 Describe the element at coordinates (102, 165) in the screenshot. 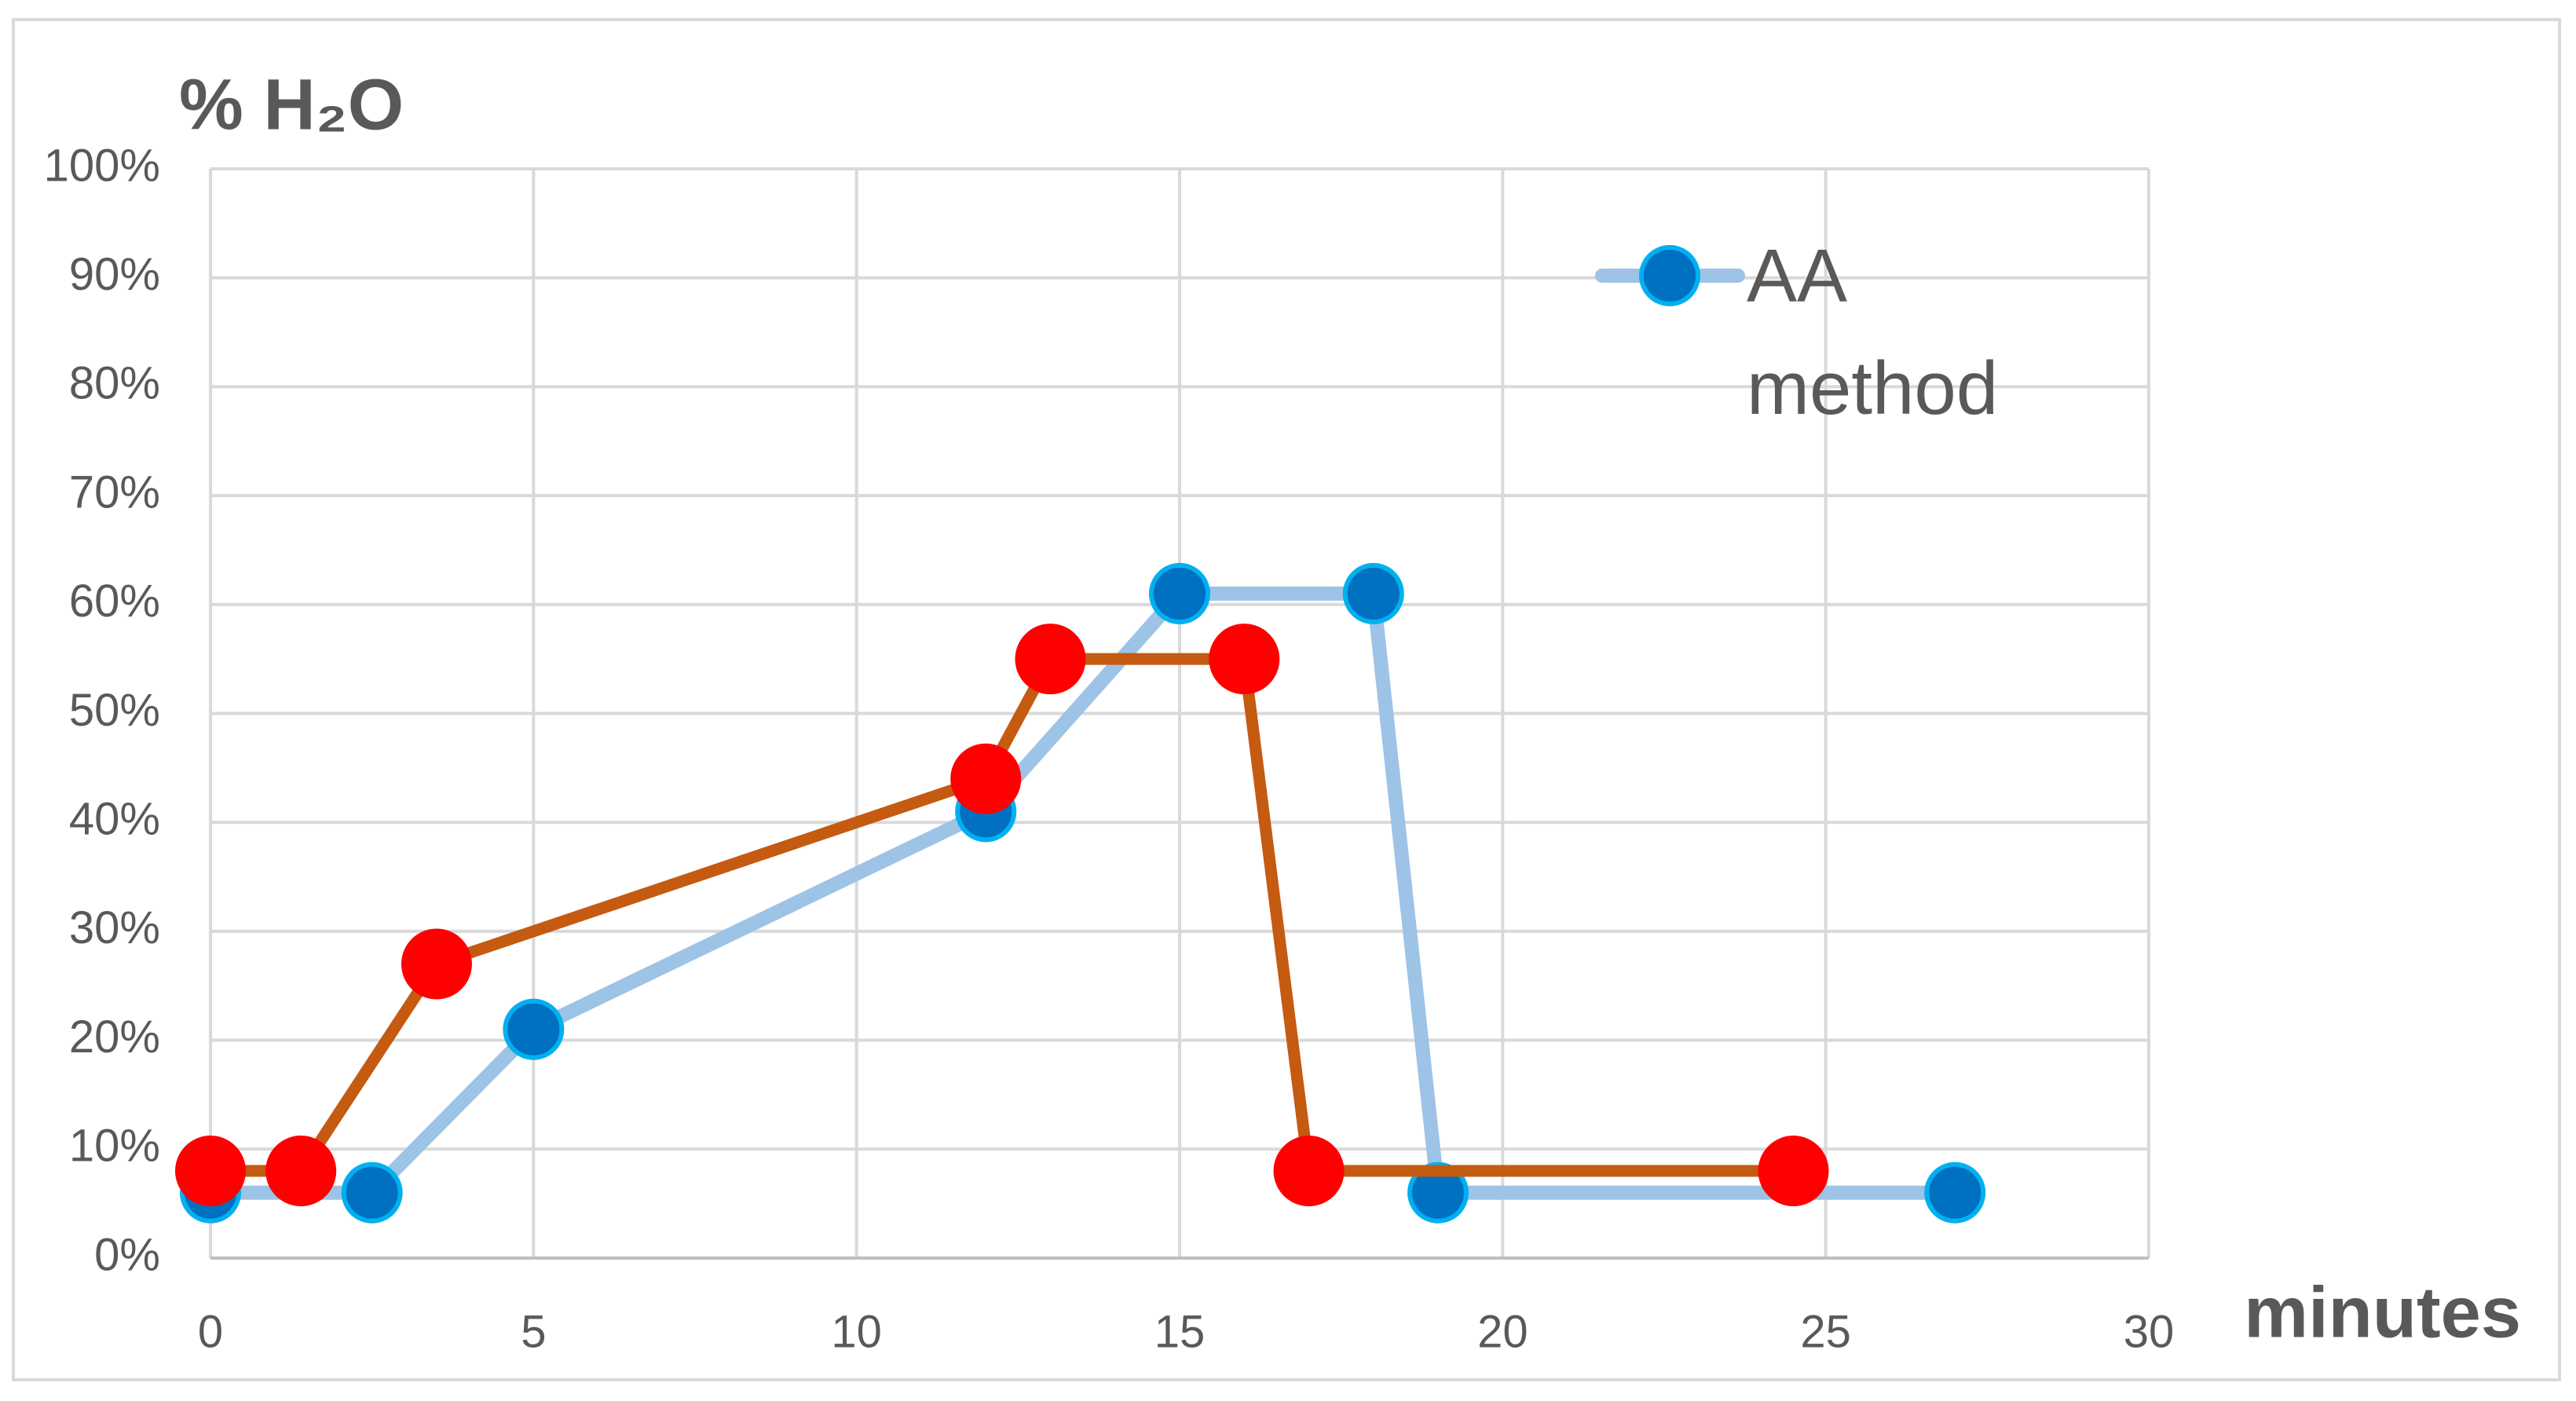

I see `y-tick-label: 100%` at that location.